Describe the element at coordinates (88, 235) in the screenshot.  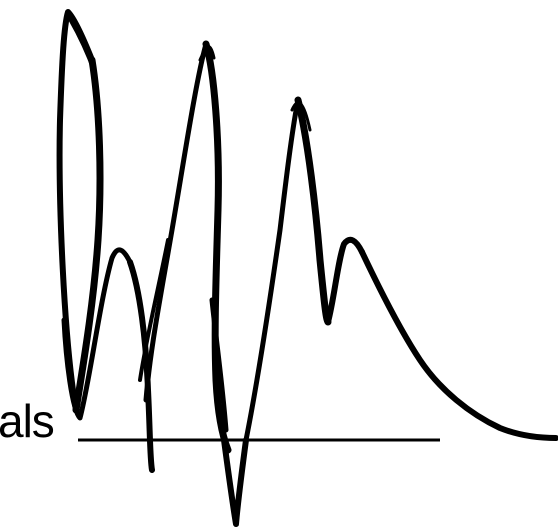
I see `wave-lobe-1-right` at that location.